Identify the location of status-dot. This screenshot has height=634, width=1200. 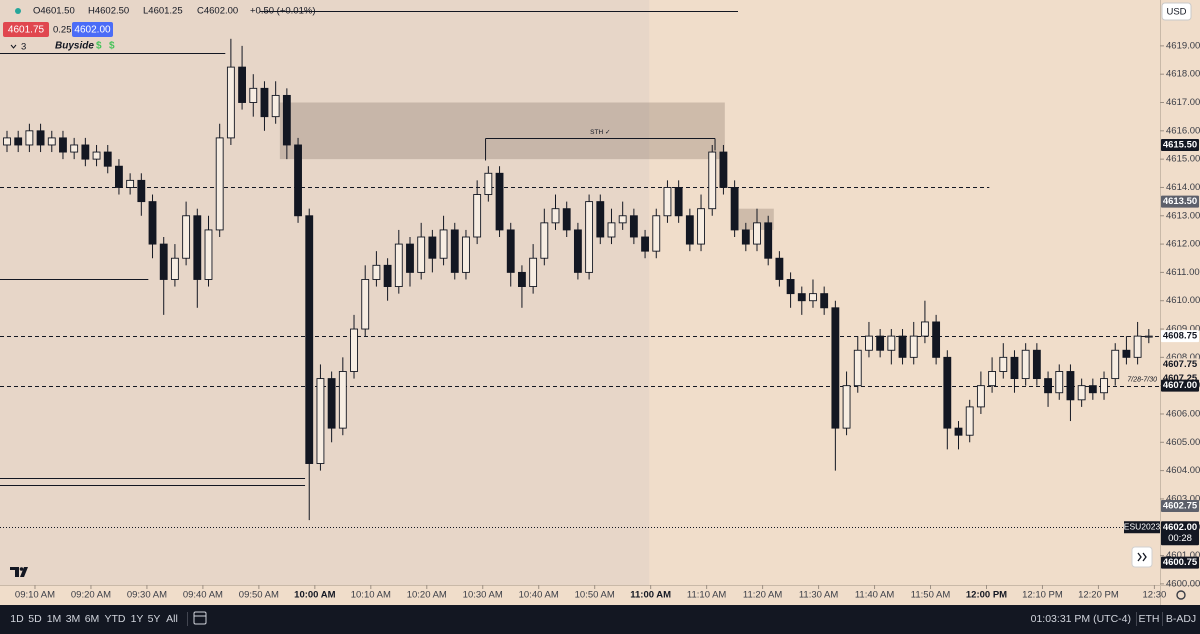
(18, 11).